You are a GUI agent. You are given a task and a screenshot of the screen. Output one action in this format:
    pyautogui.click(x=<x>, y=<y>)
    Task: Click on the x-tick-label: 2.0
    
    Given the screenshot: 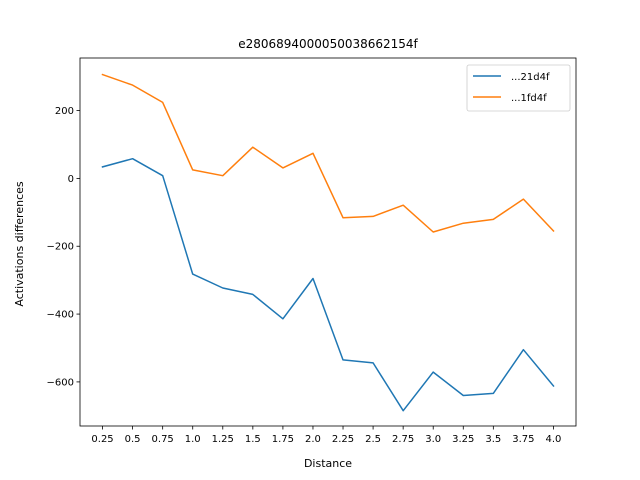 What is the action you would take?
    pyautogui.click(x=313, y=439)
    